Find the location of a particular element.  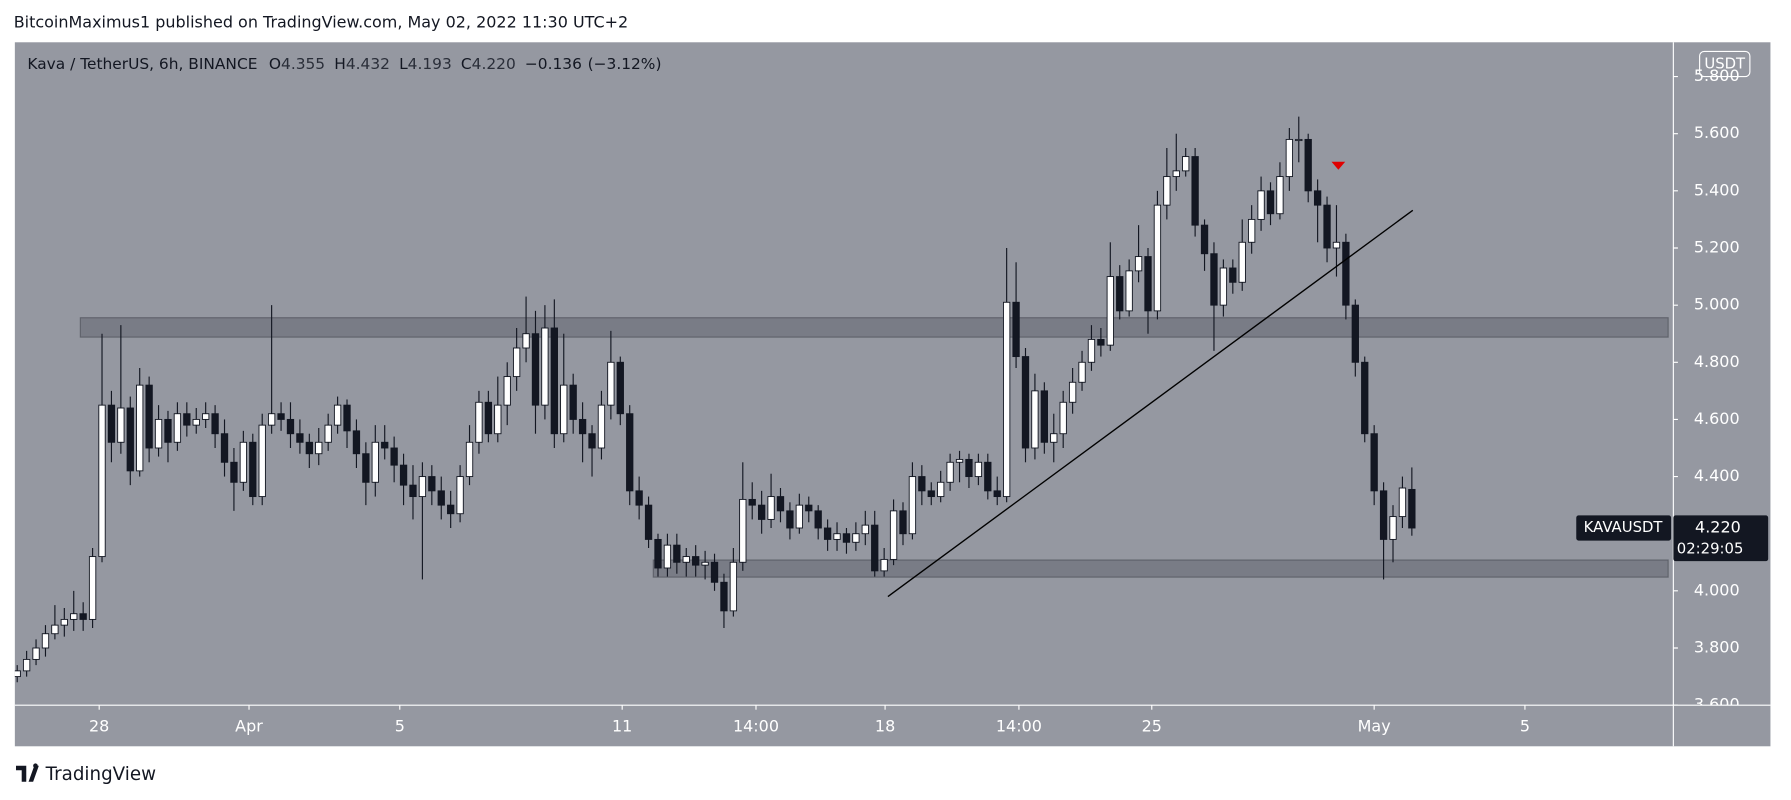

x-tick-label: 28 is located at coordinates (99, 725).